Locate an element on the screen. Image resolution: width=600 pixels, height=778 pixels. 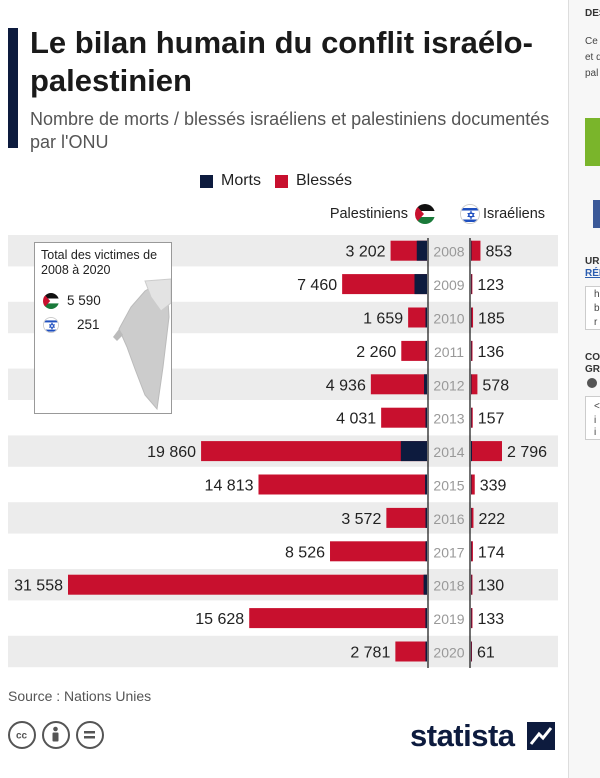
side-green-button is located at coordinates (592, 142).